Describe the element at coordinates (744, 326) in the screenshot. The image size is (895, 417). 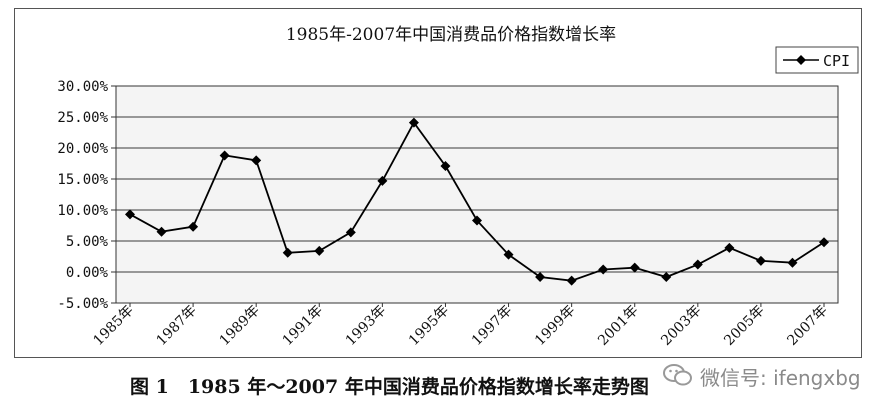
I see `x-tick-label: 2005年` at that location.